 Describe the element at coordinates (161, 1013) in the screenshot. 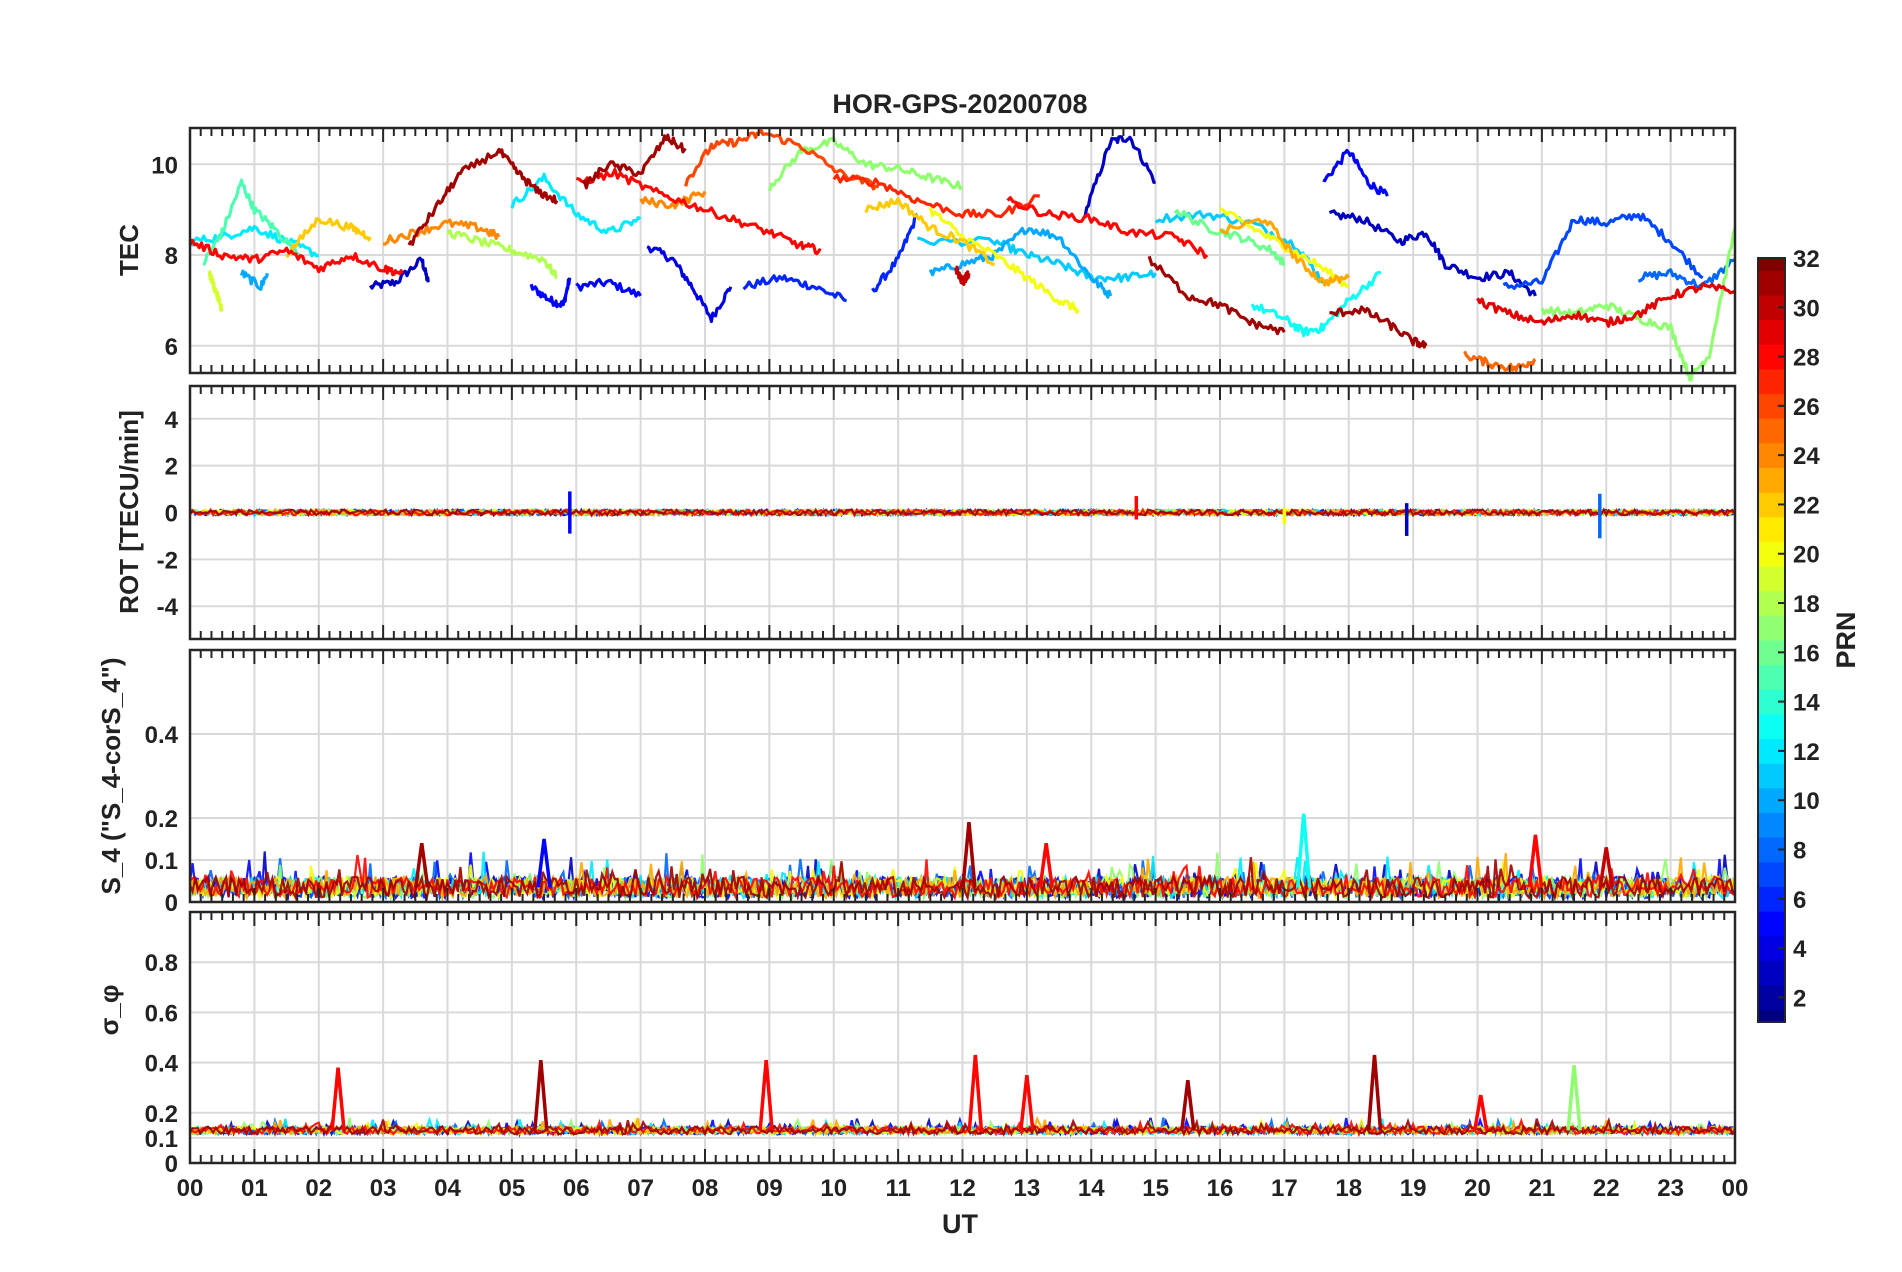

I see `y-tick-label: 0.6` at that location.